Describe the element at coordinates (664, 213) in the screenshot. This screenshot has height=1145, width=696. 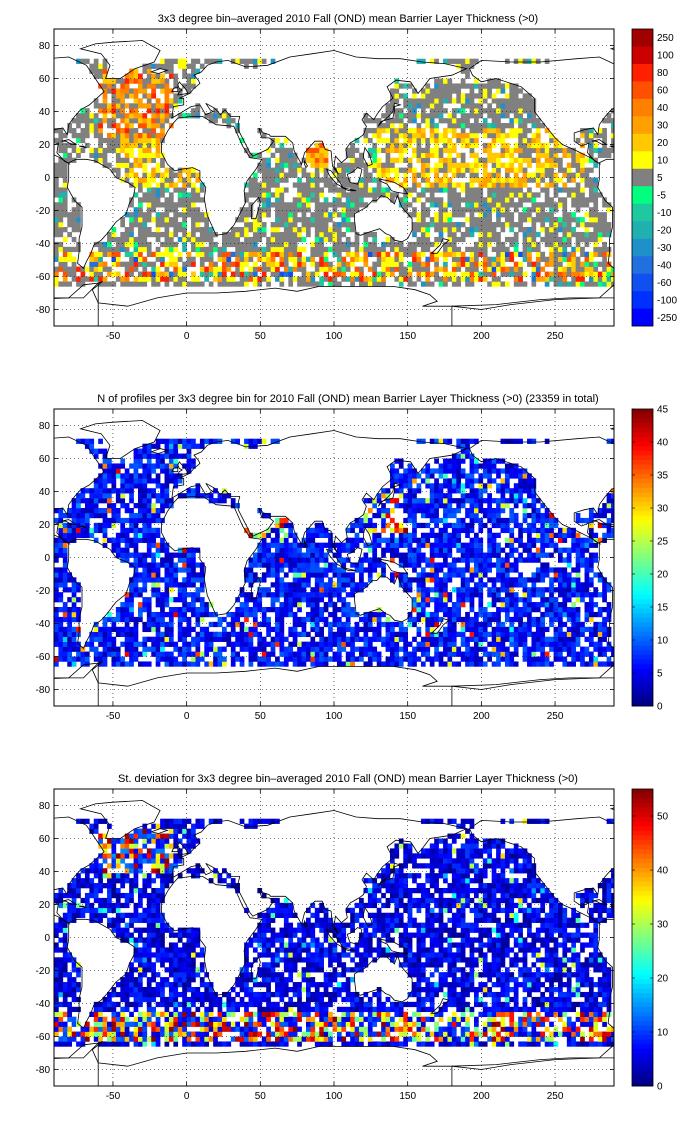
I see `colorbar-label: -10` at that location.